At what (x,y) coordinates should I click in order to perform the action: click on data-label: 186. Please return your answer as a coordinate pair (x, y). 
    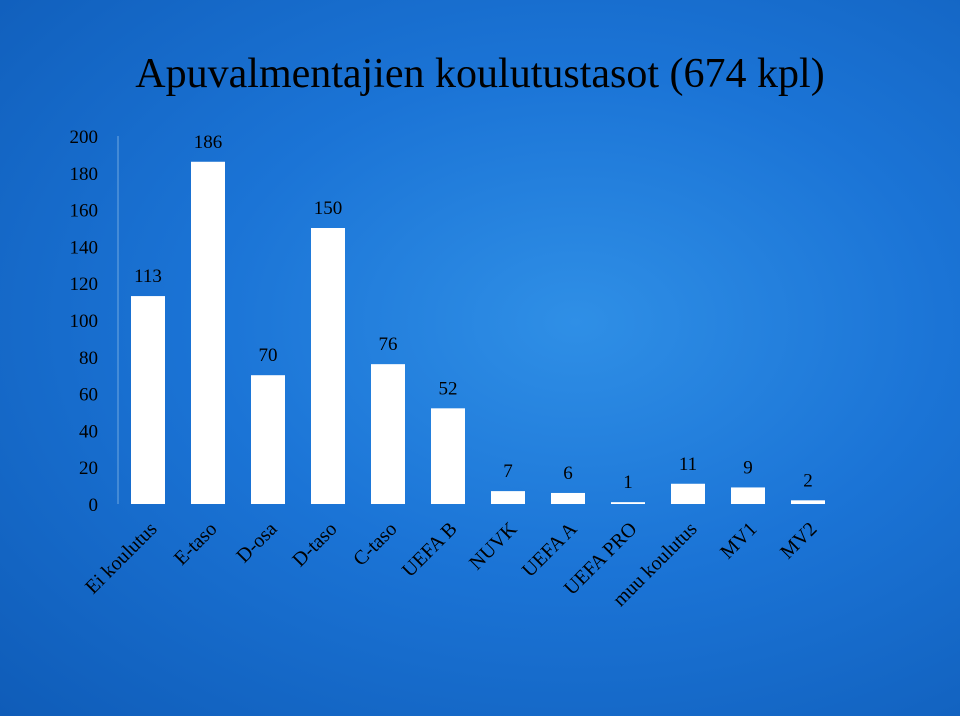
    Looking at the image, I should click on (208, 142).